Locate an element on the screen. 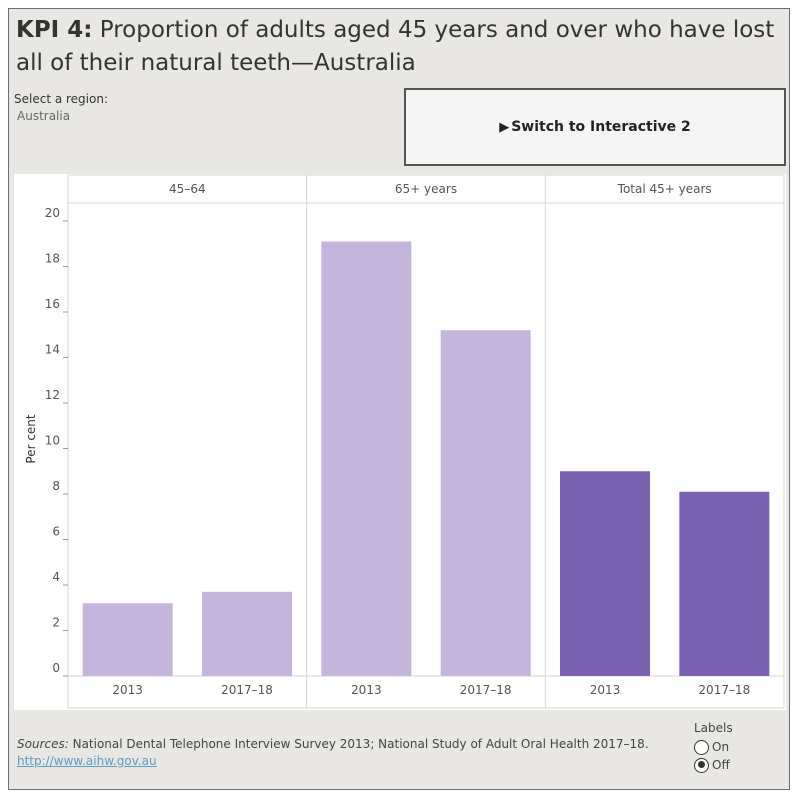 The image size is (800, 800). y-tick-label: 4 is located at coordinates (56, 577).